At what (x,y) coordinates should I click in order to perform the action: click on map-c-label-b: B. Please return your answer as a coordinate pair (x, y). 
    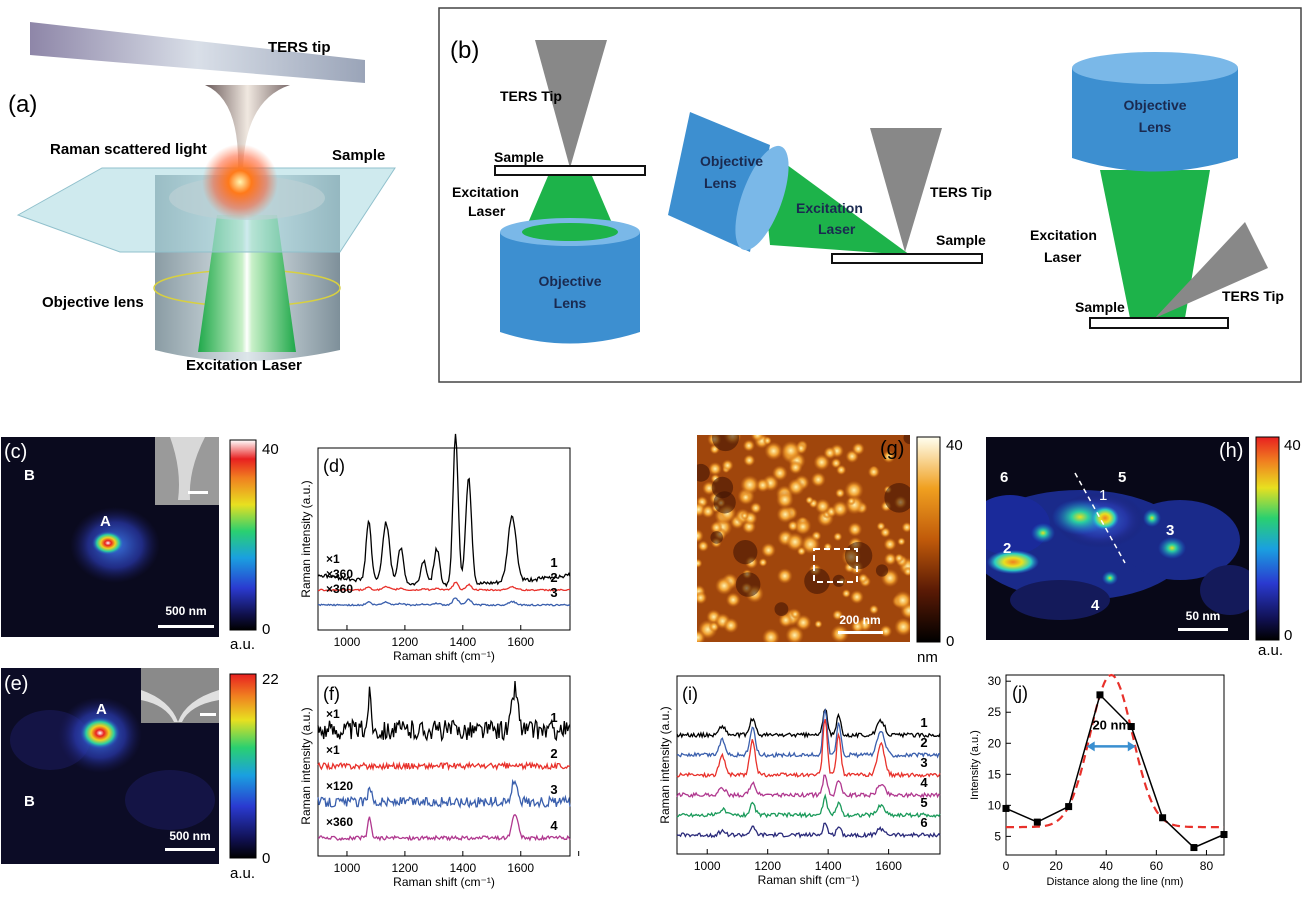
    Looking at the image, I should click on (29, 475).